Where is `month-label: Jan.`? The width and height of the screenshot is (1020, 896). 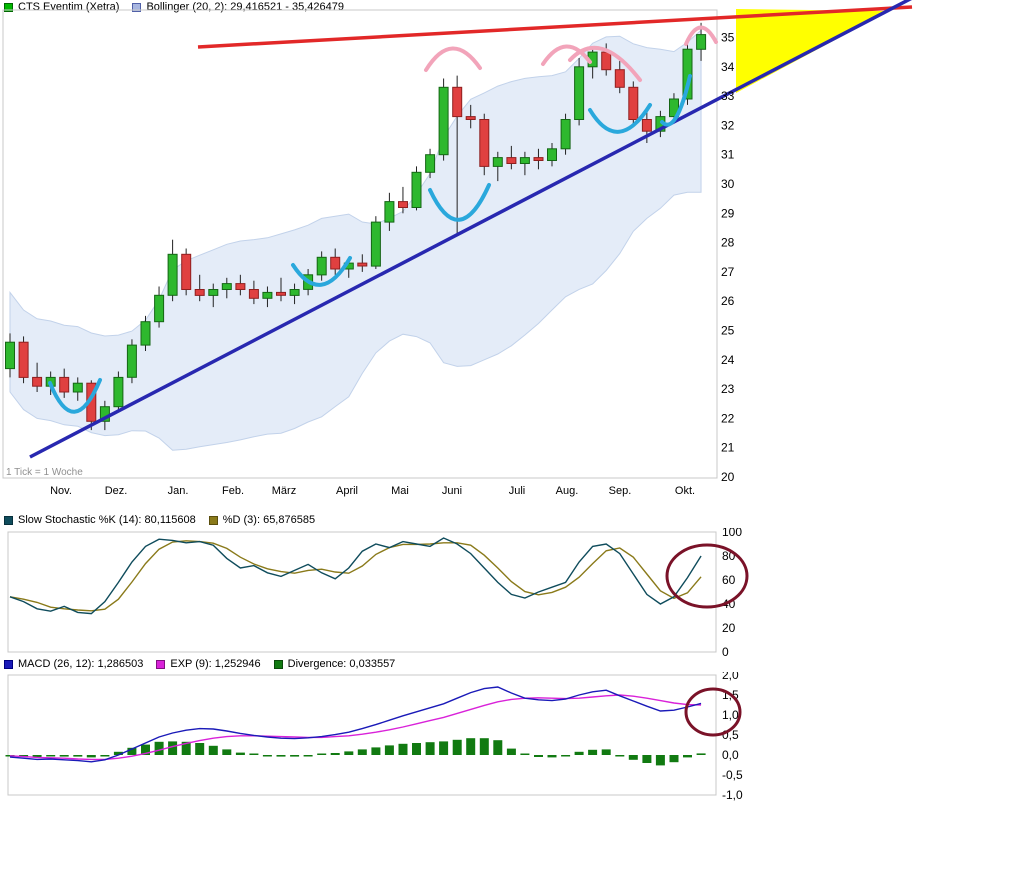 month-label: Jan. is located at coordinates (178, 491).